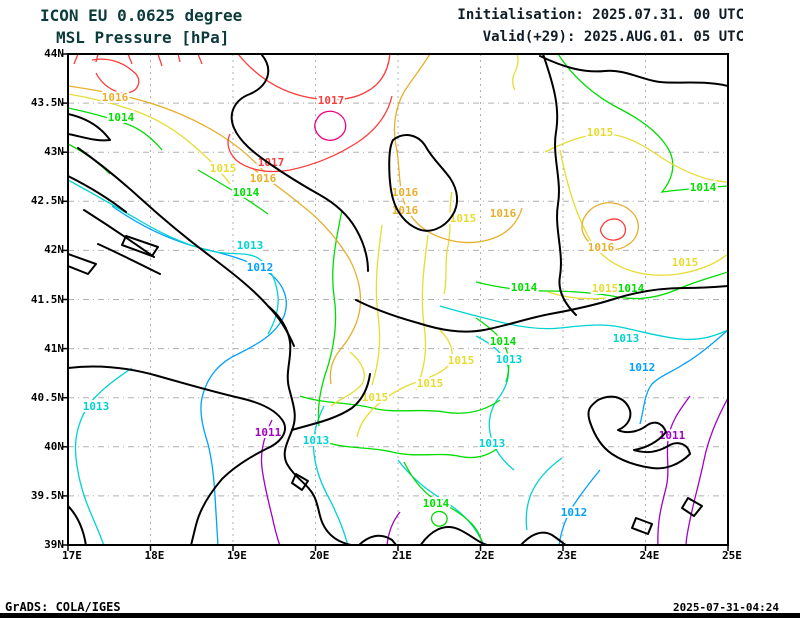 Image resolution: width=800 pixels, height=618 pixels. What do you see at coordinates (613, 37) in the screenshot?
I see `valid-time: Valid(+29): 2025.AUG.01. 05 UTC` at bounding box center [613, 37].